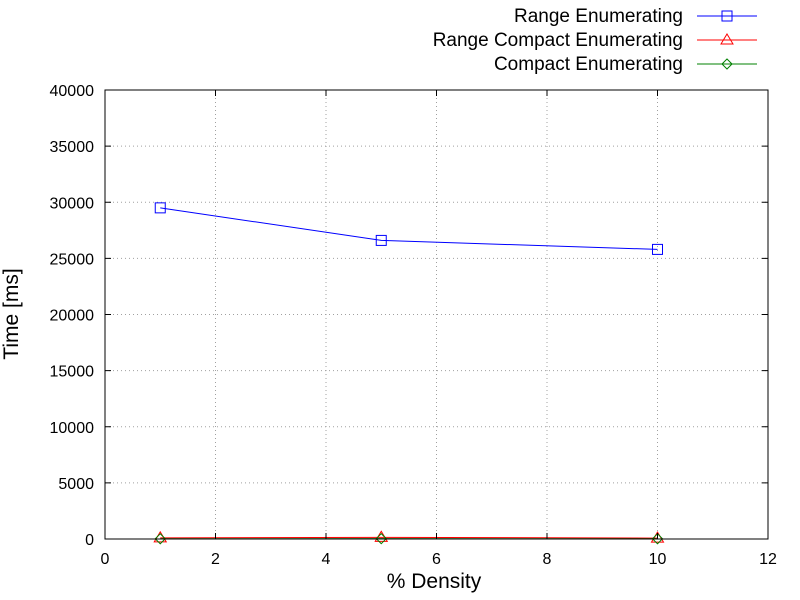  Describe the element at coordinates (727, 39) in the screenshot. I see `data-point-triangle` at that location.